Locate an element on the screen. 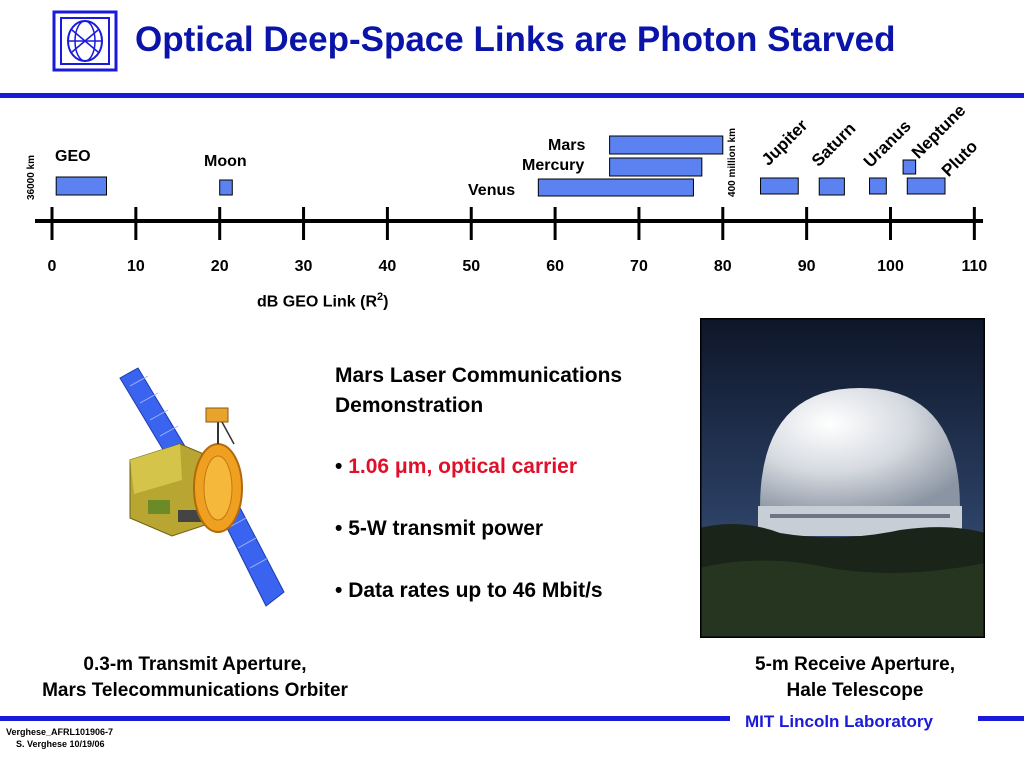 The height and width of the screenshot is (768, 1024). scale-tick-label: 70 is located at coordinates (639, 266).